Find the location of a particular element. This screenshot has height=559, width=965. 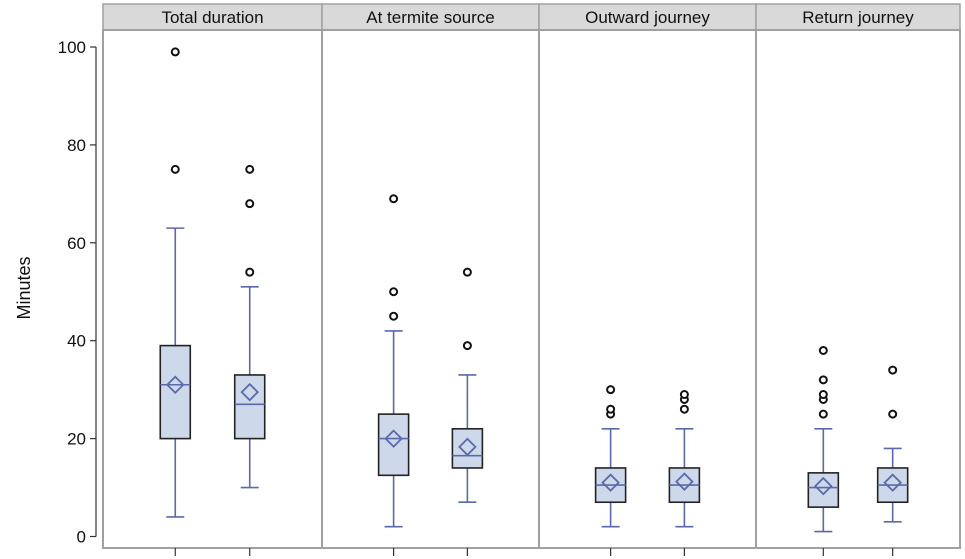

y-tick-label: 80 is located at coordinates (76, 145).